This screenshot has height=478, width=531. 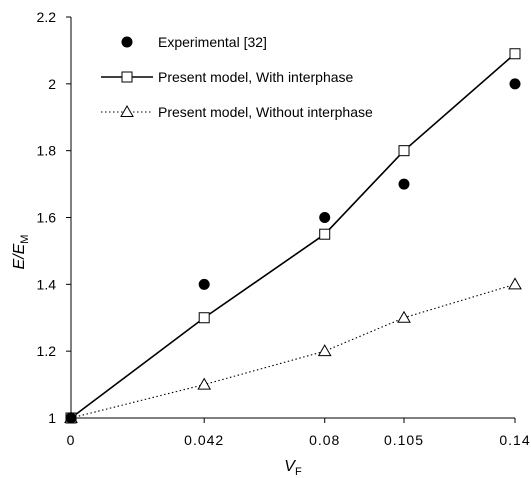 I want to click on y-tick-label: 1.8, so click(x=47, y=151).